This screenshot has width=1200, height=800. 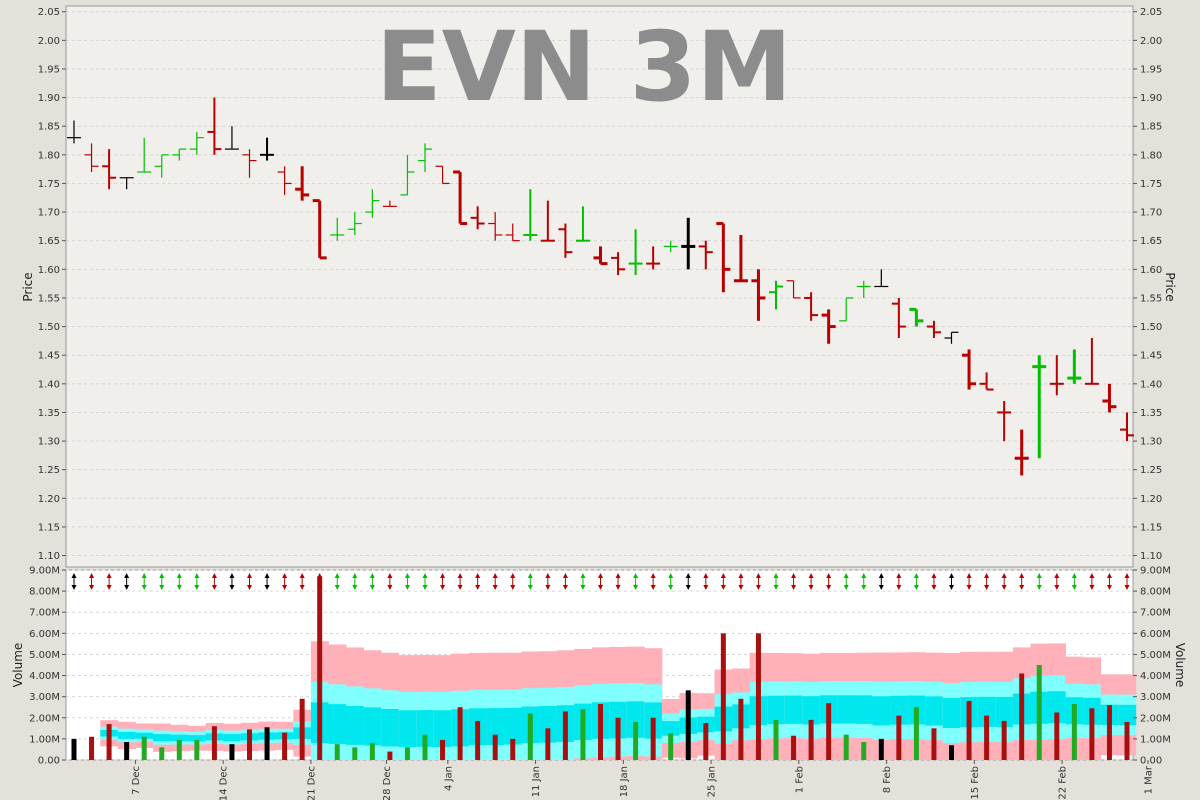 I want to click on volume-tick-label: 7.00M, so click(x=1155, y=613).